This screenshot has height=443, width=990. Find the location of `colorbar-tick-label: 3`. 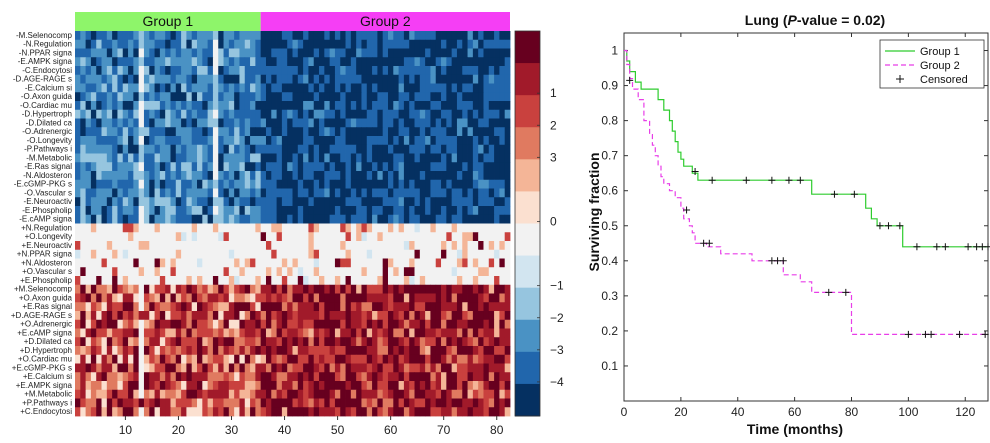

colorbar-tick-label: 3 is located at coordinates (553, 157).